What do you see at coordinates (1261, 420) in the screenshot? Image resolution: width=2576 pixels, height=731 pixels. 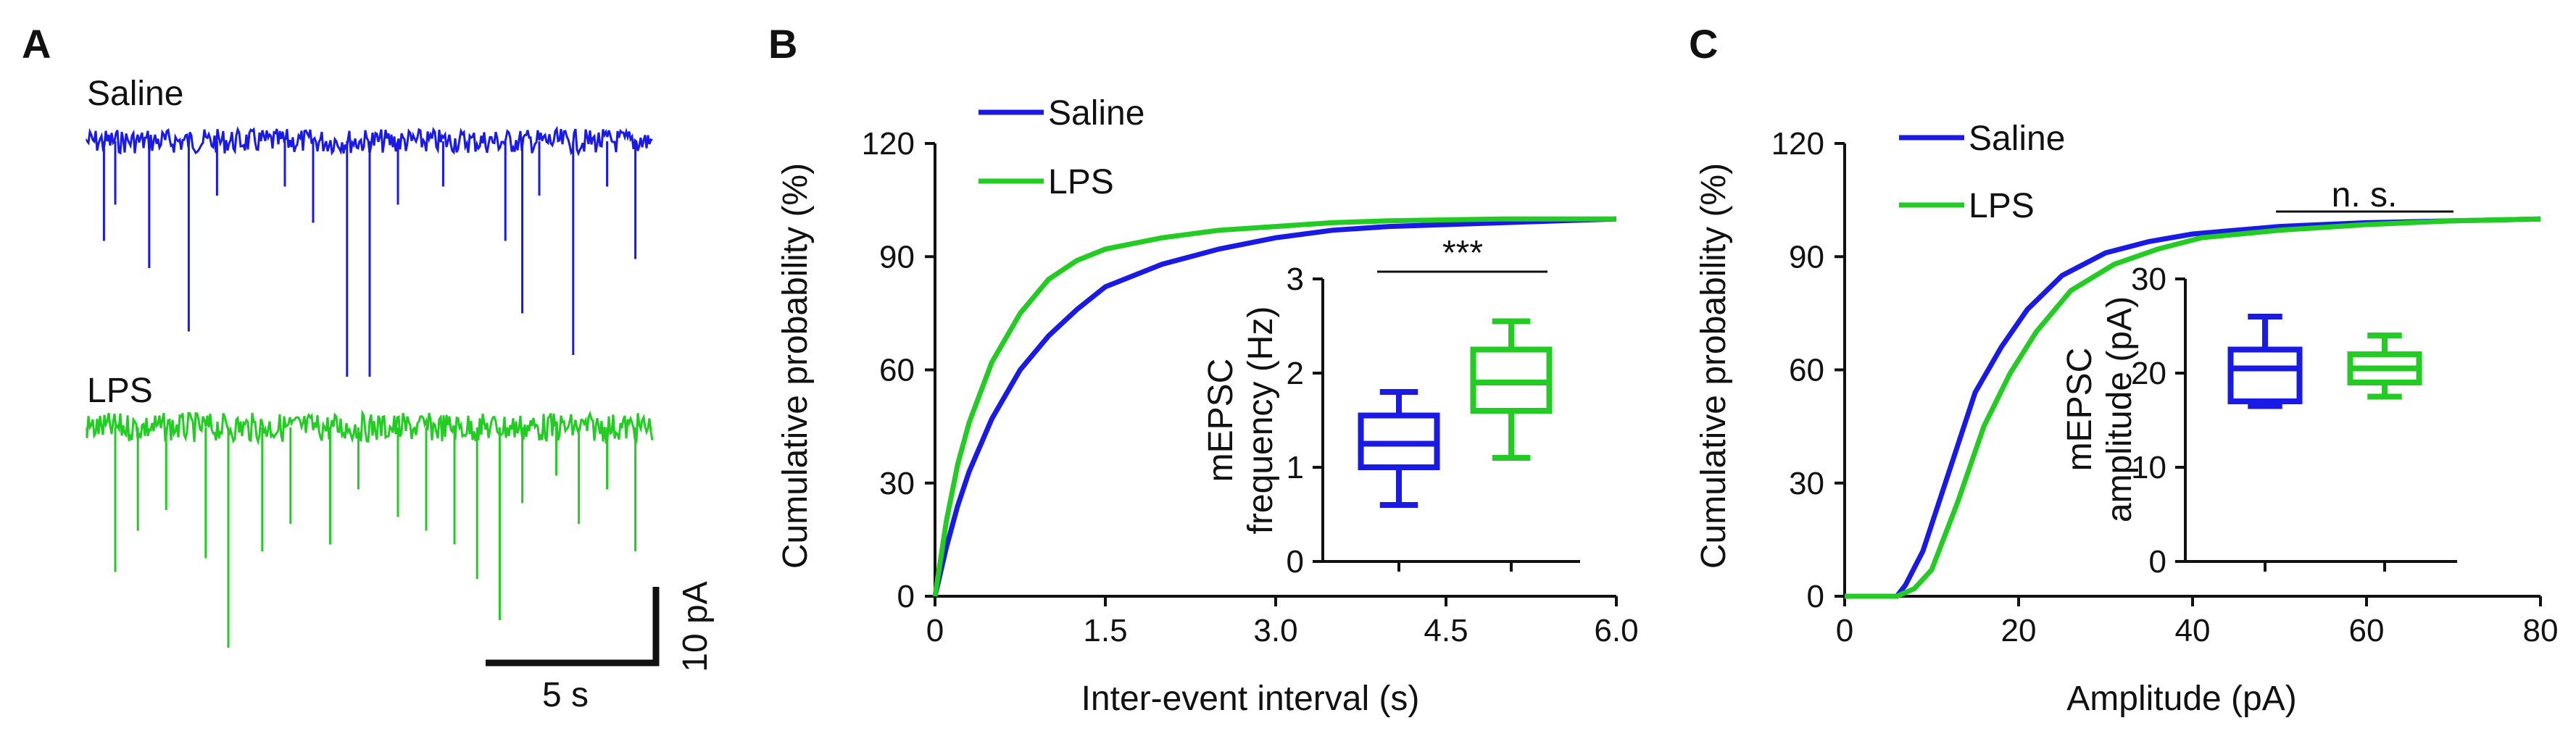 I see `b-inset-y-label-line2: frequency (Hz)` at bounding box center [1261, 420].